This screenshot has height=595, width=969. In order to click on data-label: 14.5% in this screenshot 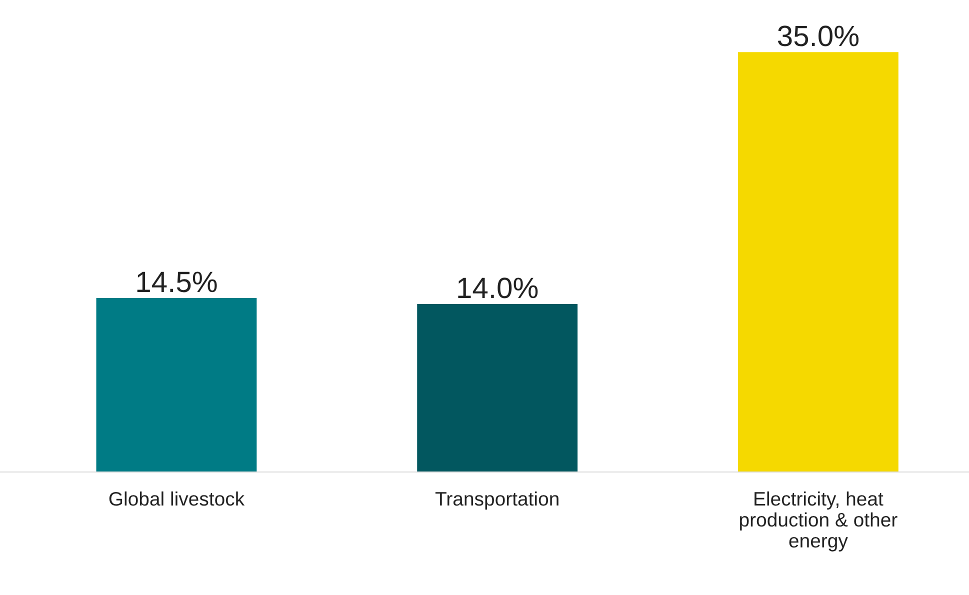, I will do `click(177, 282)`.